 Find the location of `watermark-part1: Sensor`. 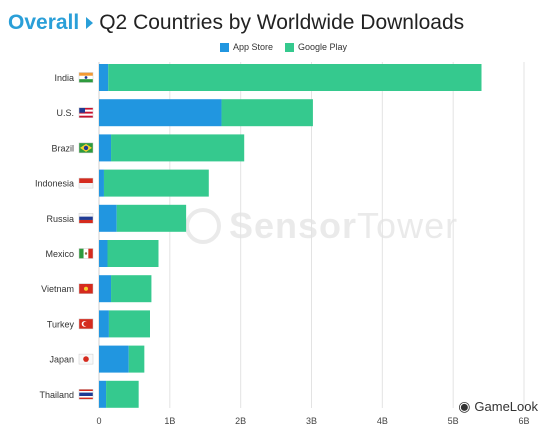

watermark-part1: Sensor is located at coordinates (293, 225).